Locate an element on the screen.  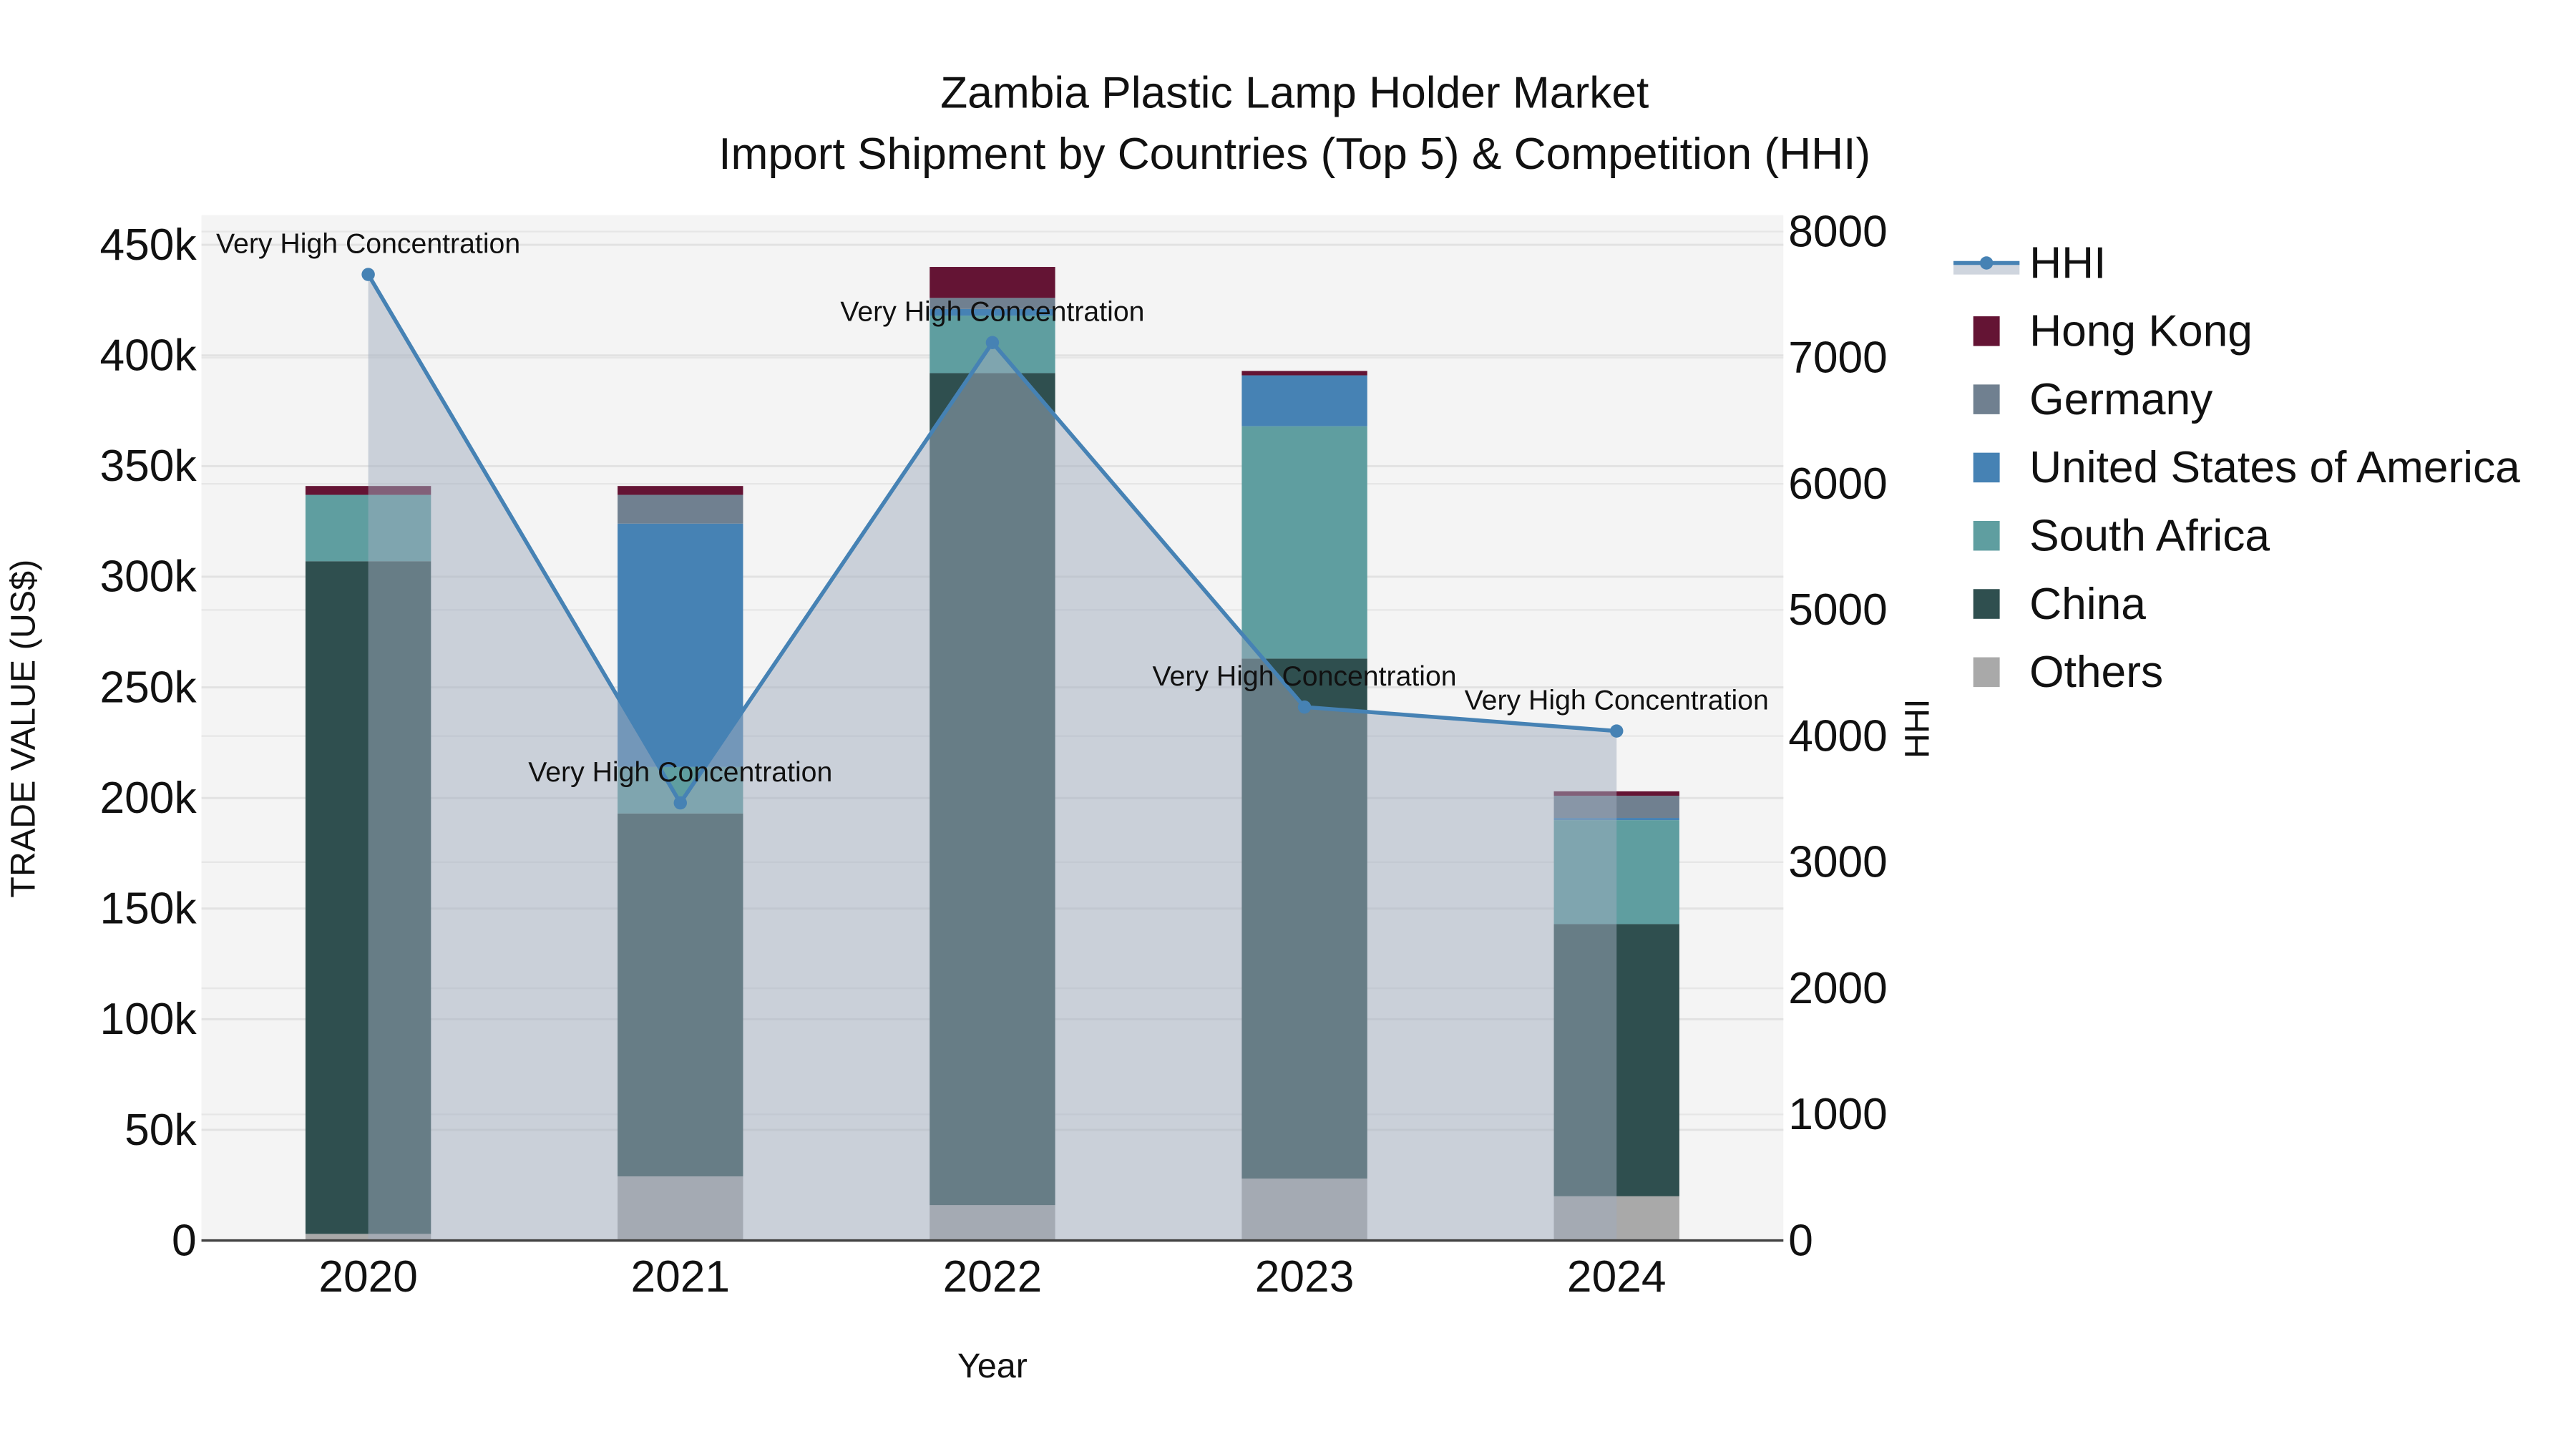
legend-marker-icon is located at coordinates (1987, 263).